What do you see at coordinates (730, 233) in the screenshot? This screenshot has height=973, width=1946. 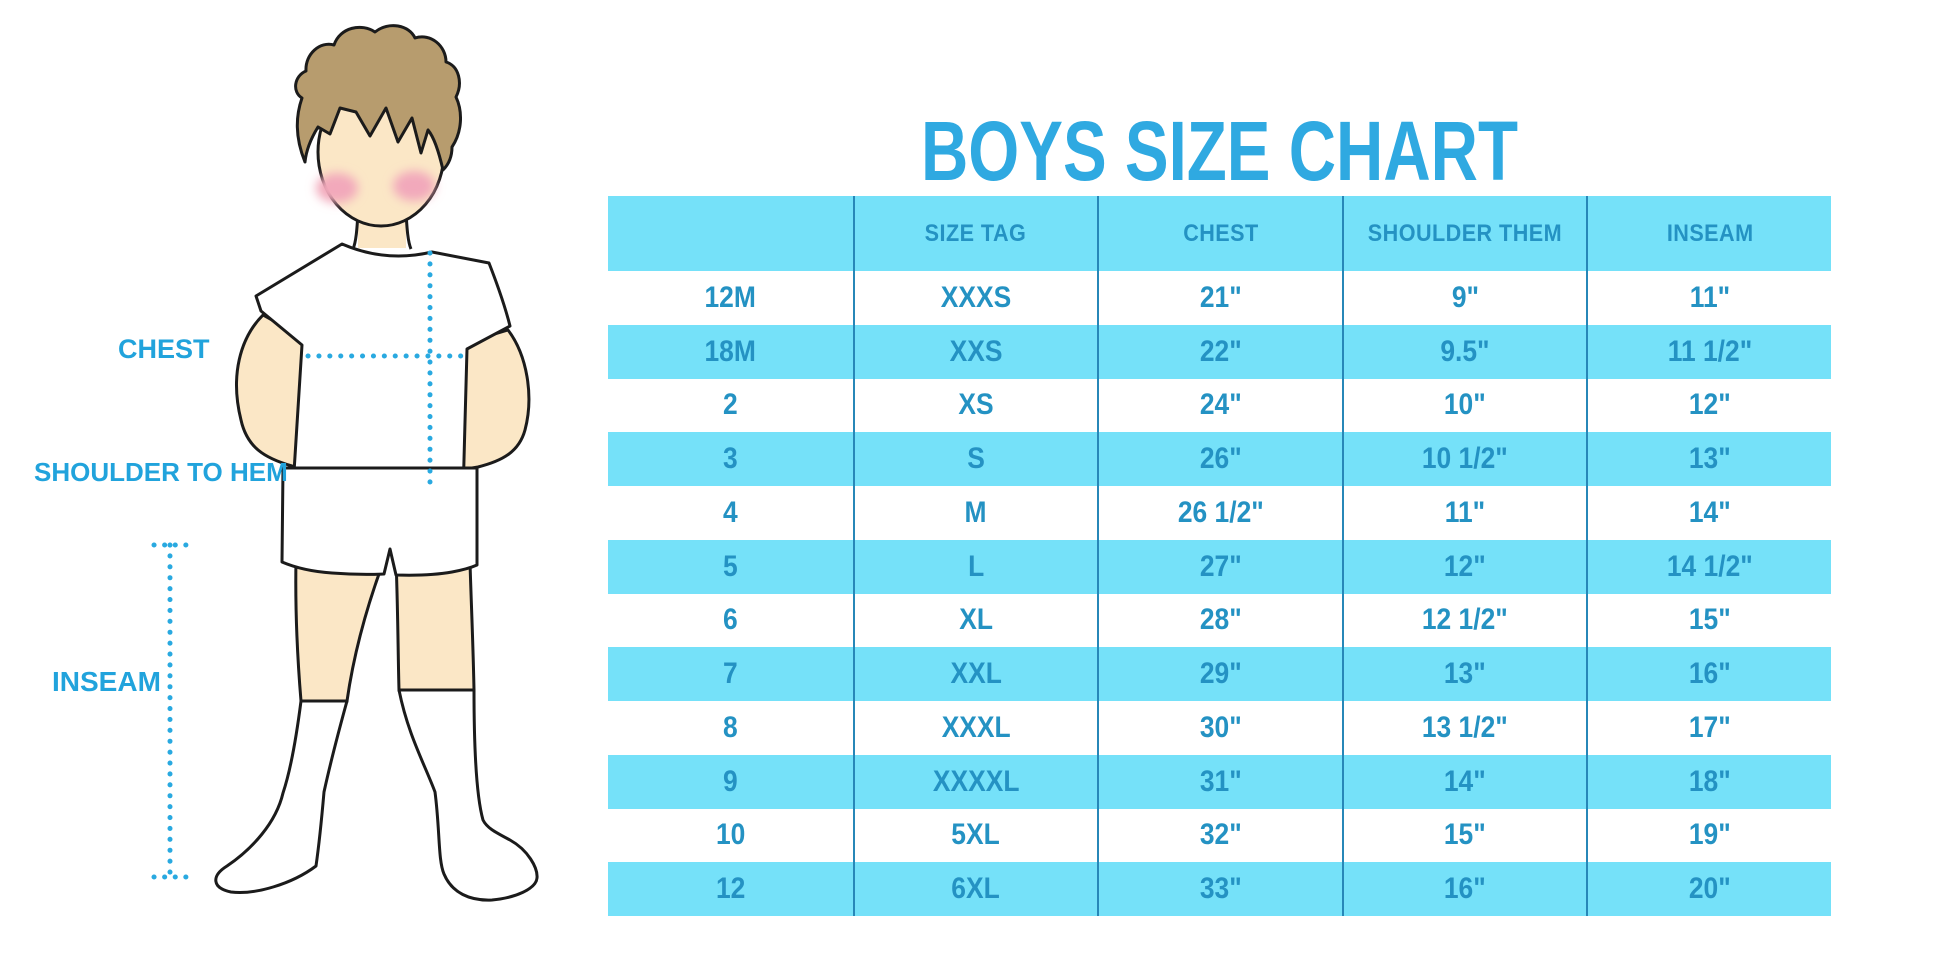 I see `header-cell` at bounding box center [730, 233].